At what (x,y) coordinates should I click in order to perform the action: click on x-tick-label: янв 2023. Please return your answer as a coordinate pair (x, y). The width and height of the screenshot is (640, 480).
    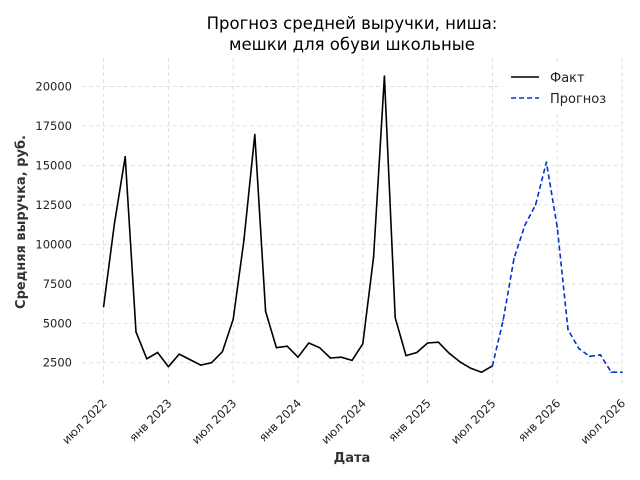
    Looking at the image, I should click on (150, 420).